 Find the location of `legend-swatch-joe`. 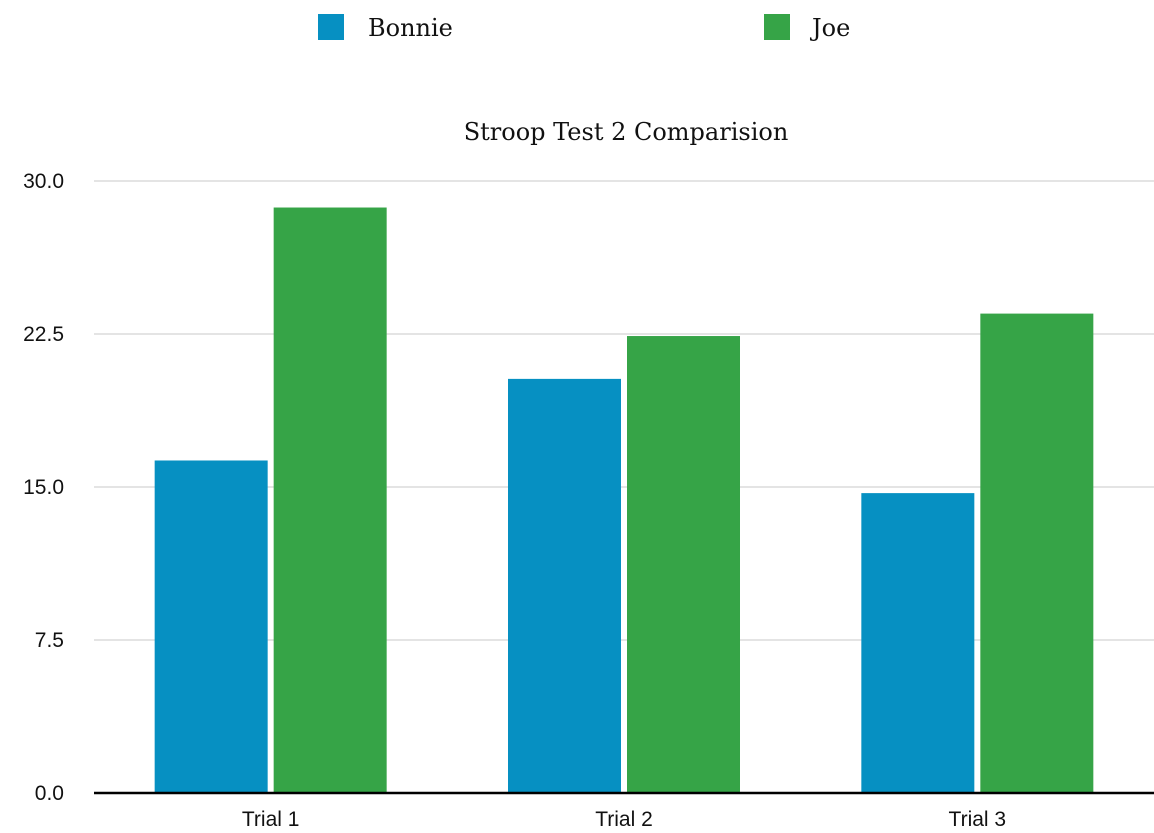

legend-swatch-joe is located at coordinates (777, 27).